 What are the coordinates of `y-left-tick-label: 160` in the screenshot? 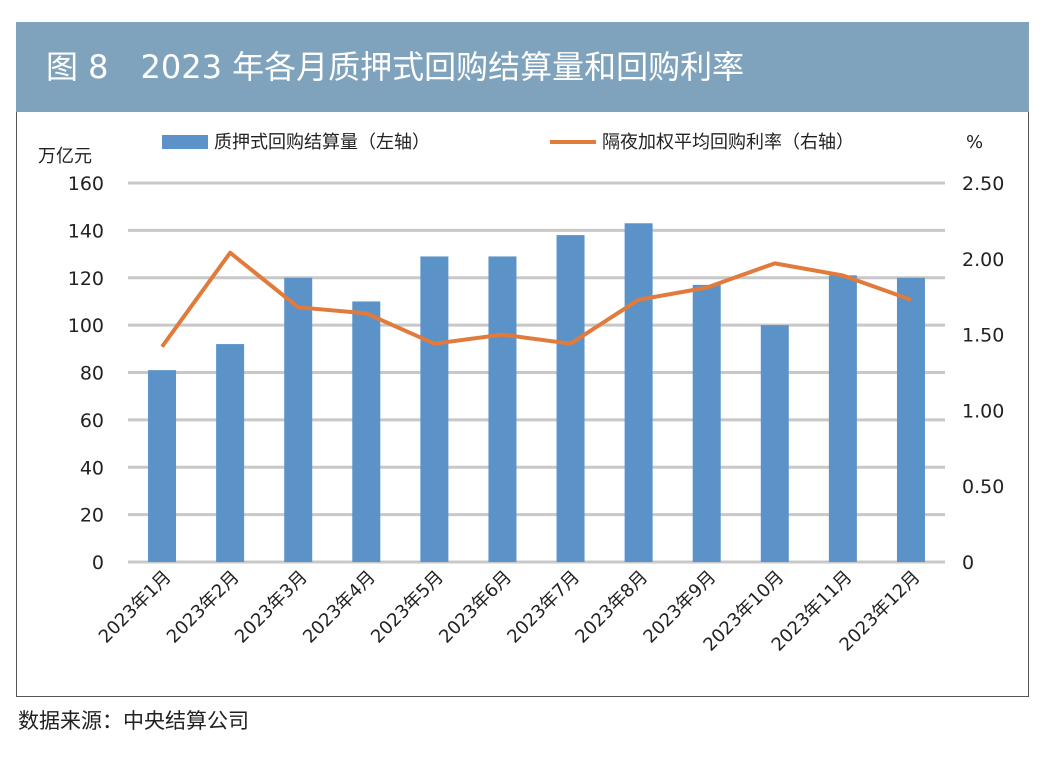 It's located at (86, 184).